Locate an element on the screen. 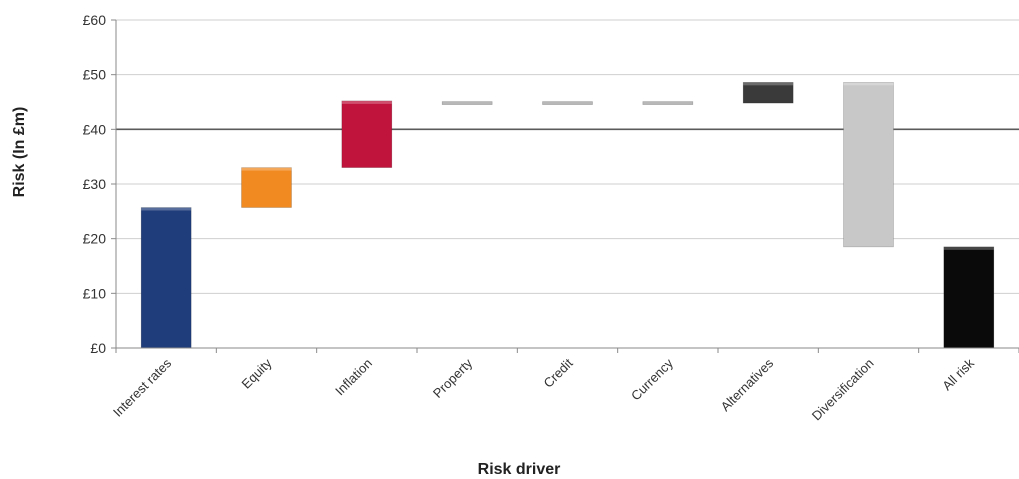 The width and height of the screenshot is (1019, 479). bar-credit is located at coordinates (567, 103).